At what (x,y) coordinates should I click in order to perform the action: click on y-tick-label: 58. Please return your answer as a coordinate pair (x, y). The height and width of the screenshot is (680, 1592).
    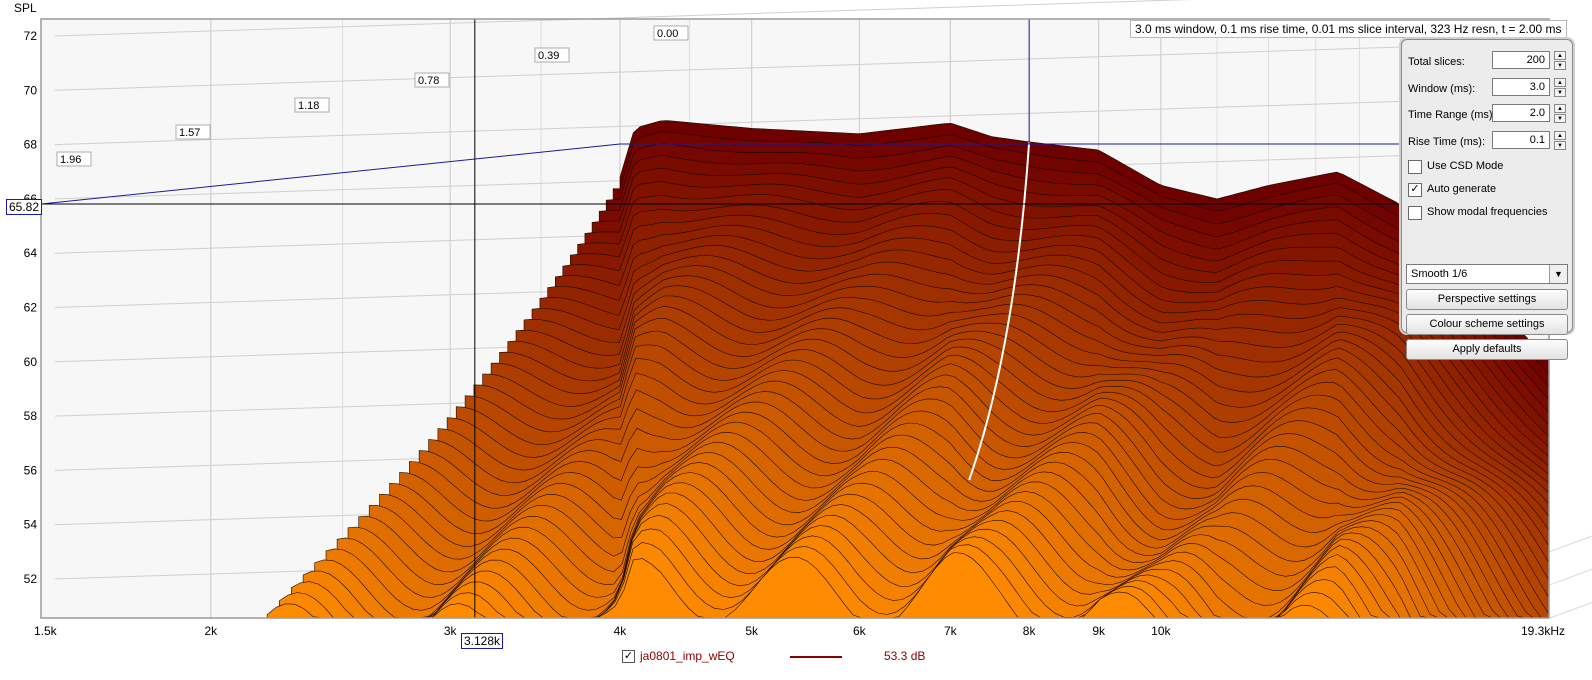
    Looking at the image, I should click on (31, 416).